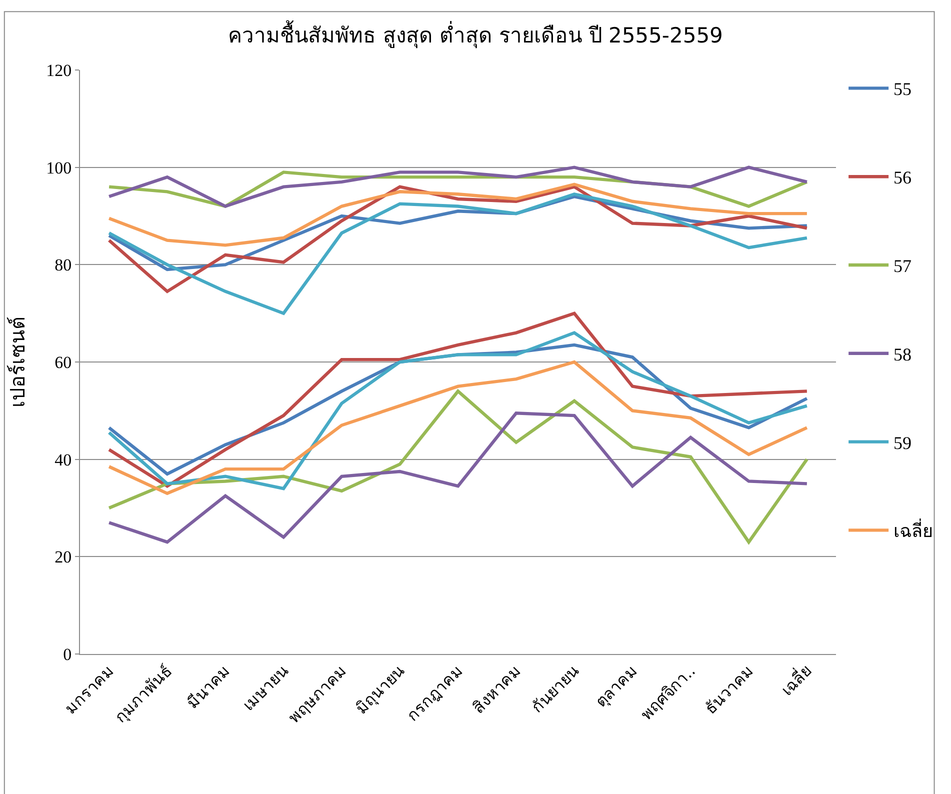 Image resolution: width=951 pixels, height=794 pixels. What do you see at coordinates (59, 70) in the screenshot?
I see `y-tick-label: 120` at bounding box center [59, 70].